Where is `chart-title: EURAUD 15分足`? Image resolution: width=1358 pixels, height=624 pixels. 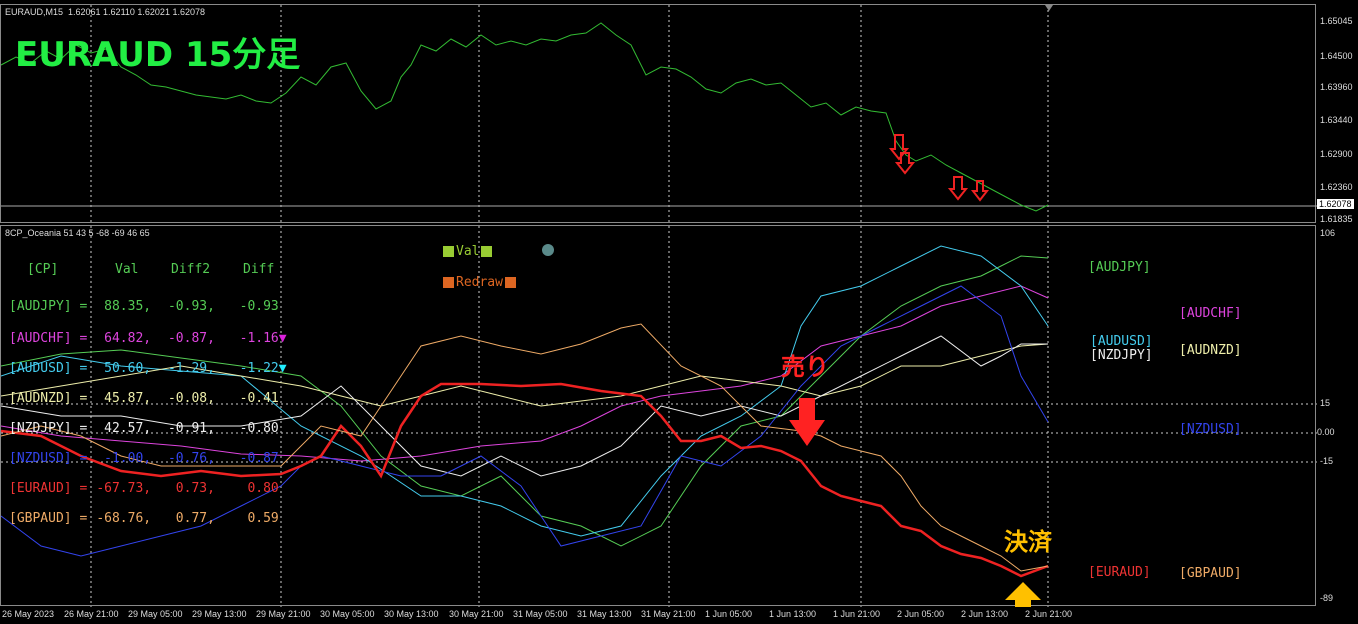
chart-title: EURAUD 15分足 is located at coordinates (158, 55).